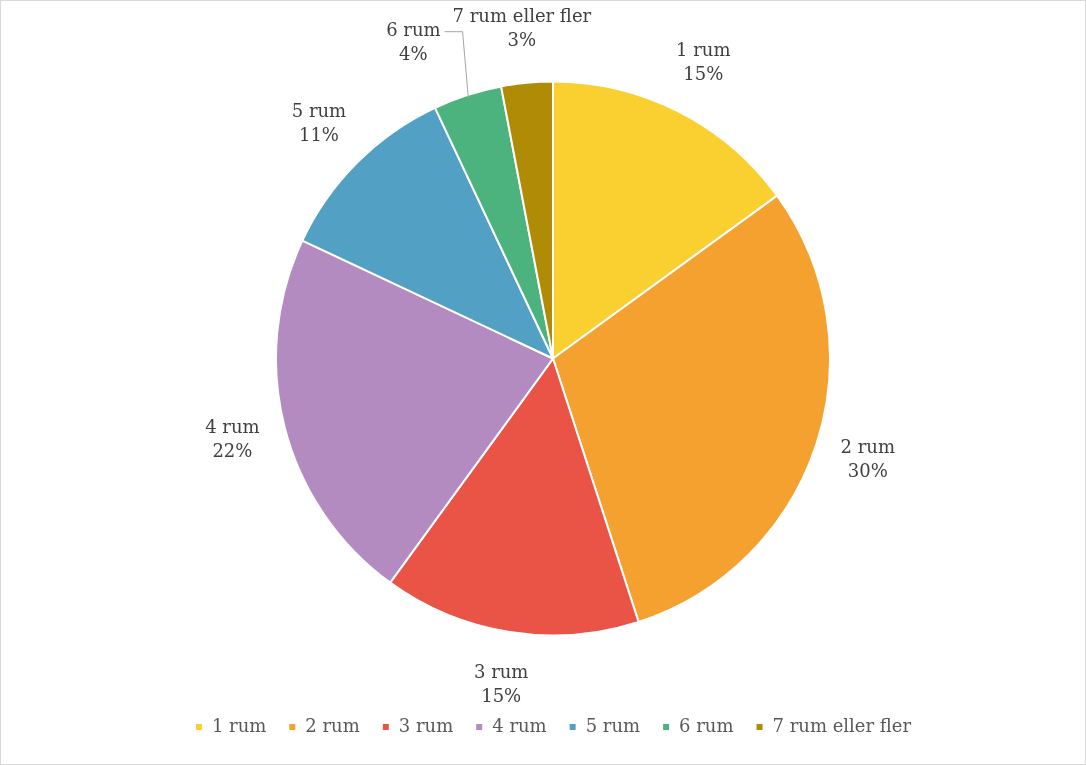 This screenshot has height=765, width=1086. Describe the element at coordinates (522, 39) in the screenshot. I see `data-label: 3%` at that location.